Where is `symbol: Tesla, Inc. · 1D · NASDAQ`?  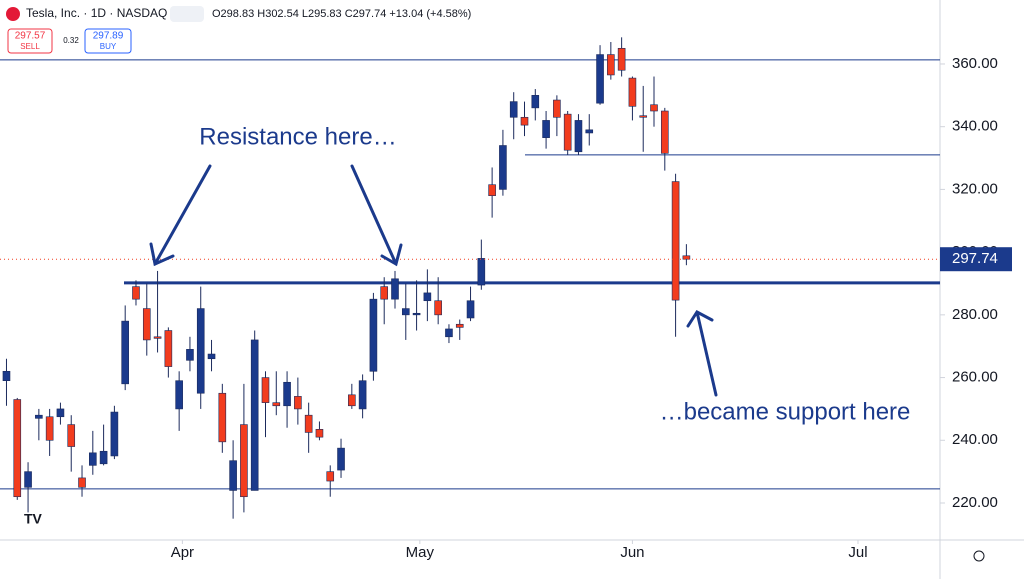
symbol: Tesla, Inc. · 1D · NASDAQ is located at coordinates (96, 13).